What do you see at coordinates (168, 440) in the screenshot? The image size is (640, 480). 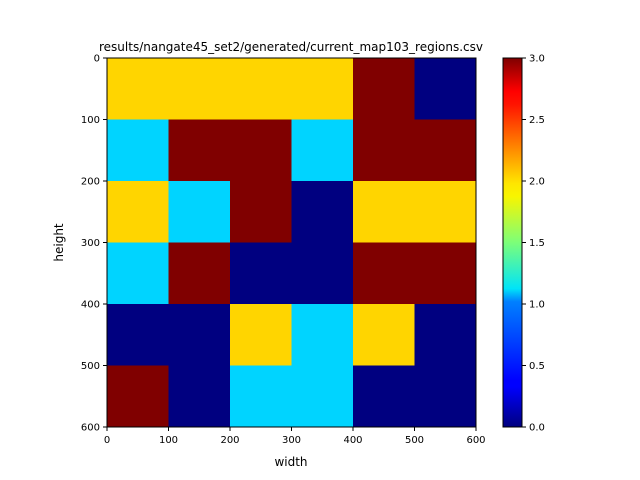 I see `x-tick-label: 100` at bounding box center [168, 440].